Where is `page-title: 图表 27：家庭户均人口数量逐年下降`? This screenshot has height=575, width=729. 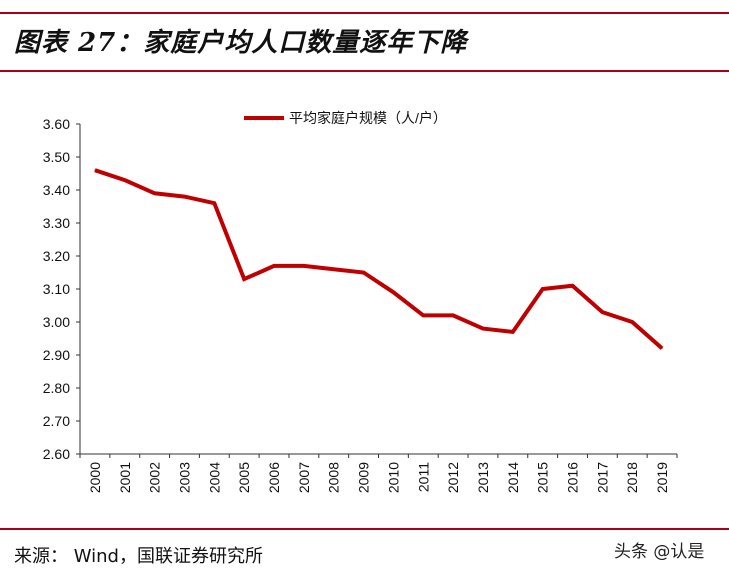 page-title: 图表 27：家庭户均人口数量逐年下降 is located at coordinates (241, 43).